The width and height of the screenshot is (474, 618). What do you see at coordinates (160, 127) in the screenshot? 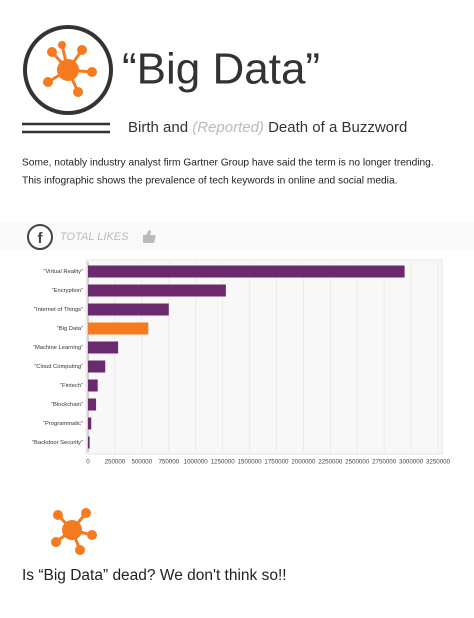
I see `subtitle-part: Birth and` at bounding box center [160, 127].